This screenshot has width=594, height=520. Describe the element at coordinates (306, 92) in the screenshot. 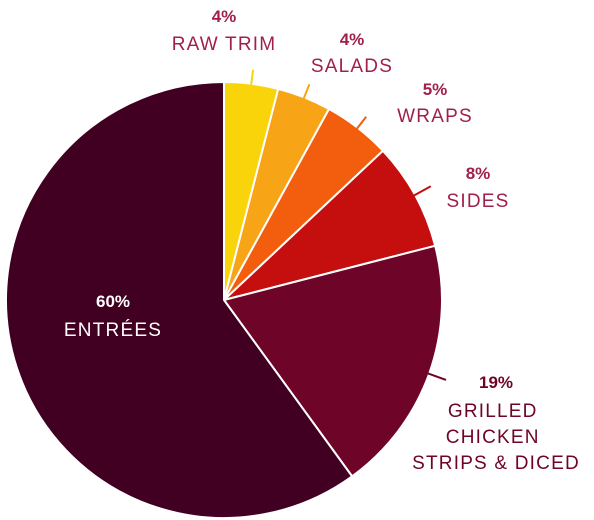

I see `leader-line-salads` at that location.